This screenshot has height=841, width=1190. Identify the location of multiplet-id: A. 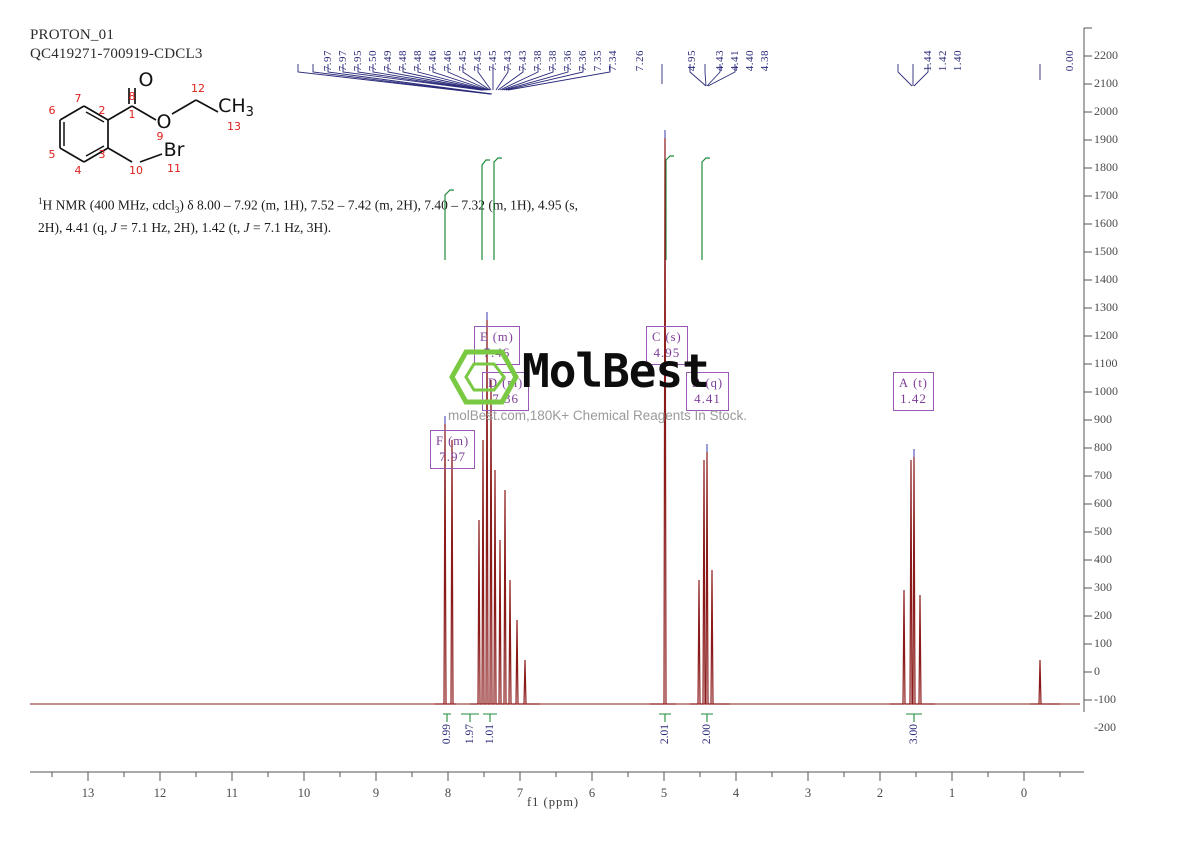
(904, 383).